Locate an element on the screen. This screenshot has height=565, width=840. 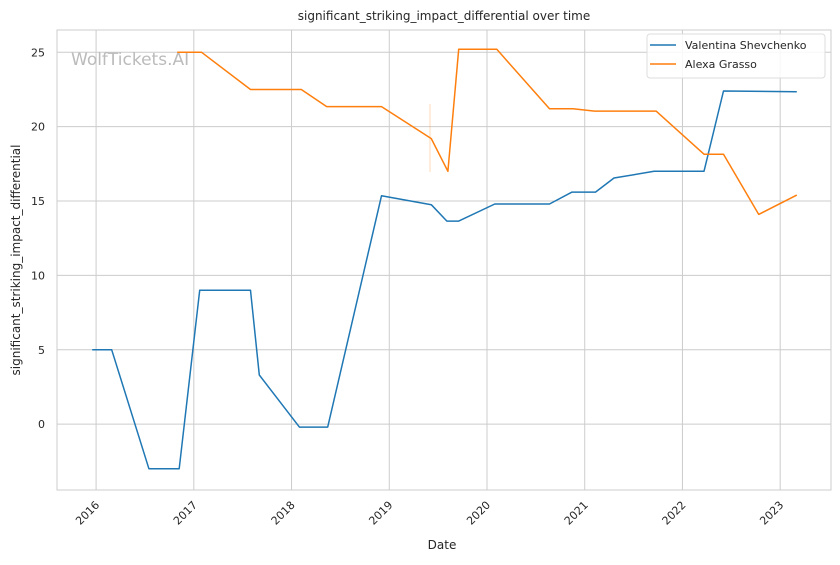
x-tick-label: 2023 is located at coordinates (771, 513).